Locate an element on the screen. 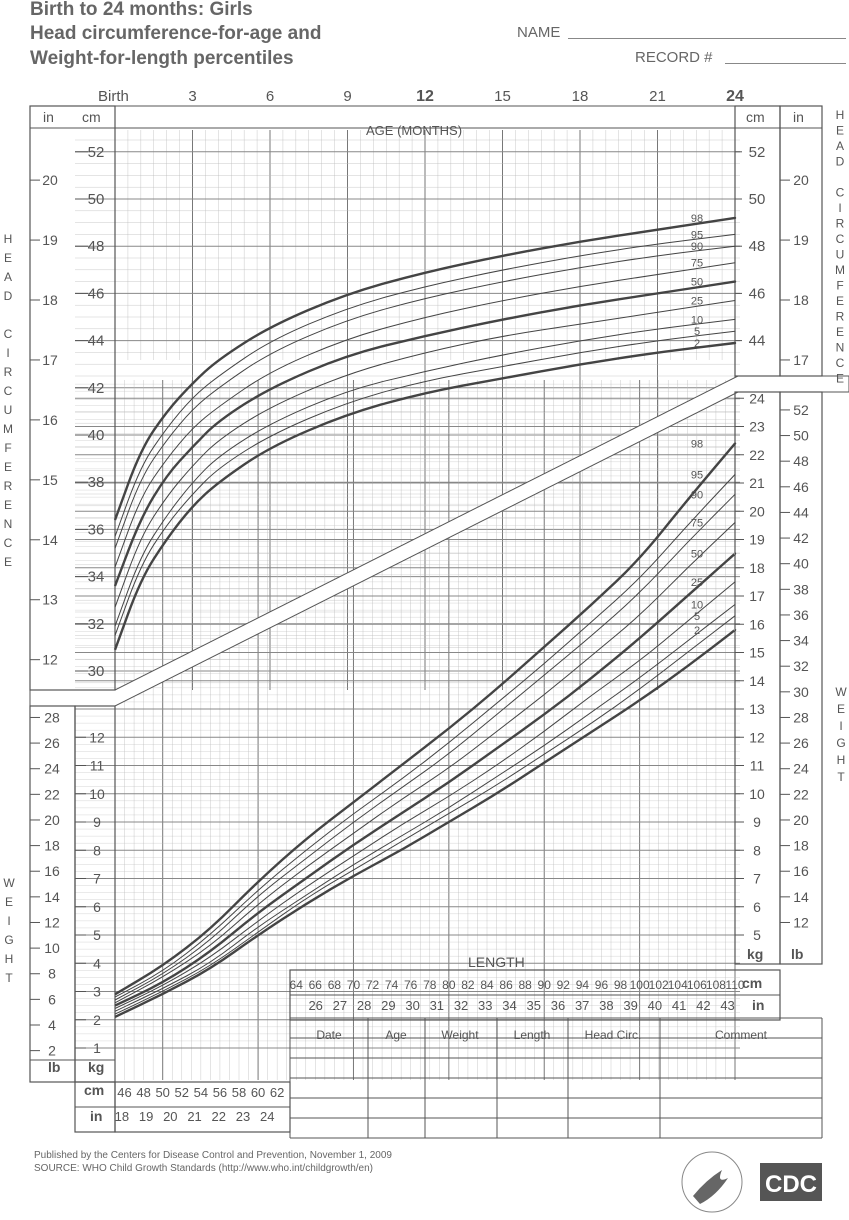  weight-lb-tick-left: 26 is located at coordinates (52, 743).